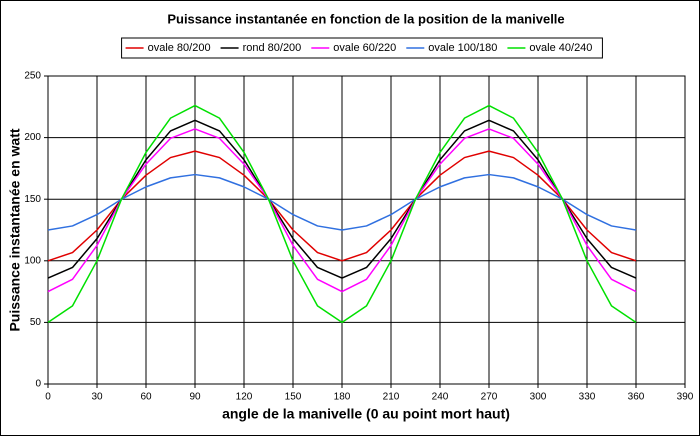 The height and width of the screenshot is (436, 700). I want to click on x-tick-label: 0, so click(48, 397).